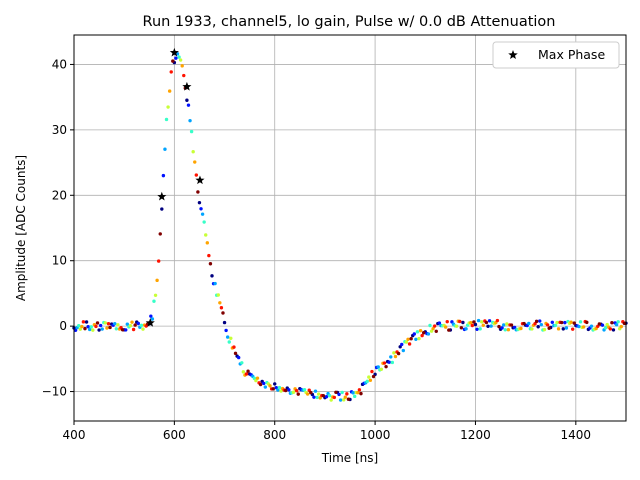 Image resolution: width=640 pixels, height=480 pixels. I want to click on legend-label-max-phase: Max Phase, so click(571, 54).